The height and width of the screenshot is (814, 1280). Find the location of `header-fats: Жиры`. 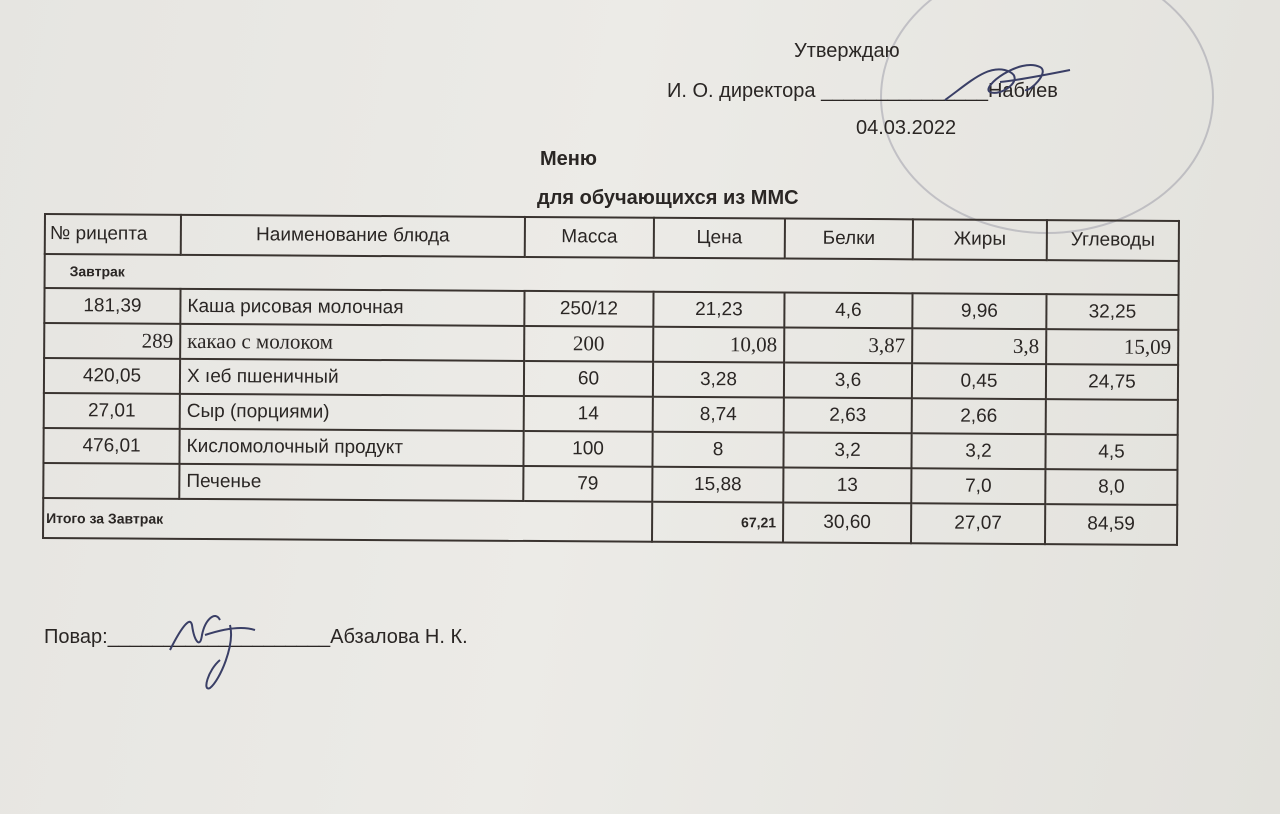

header-fats: Жиры is located at coordinates (979, 240).